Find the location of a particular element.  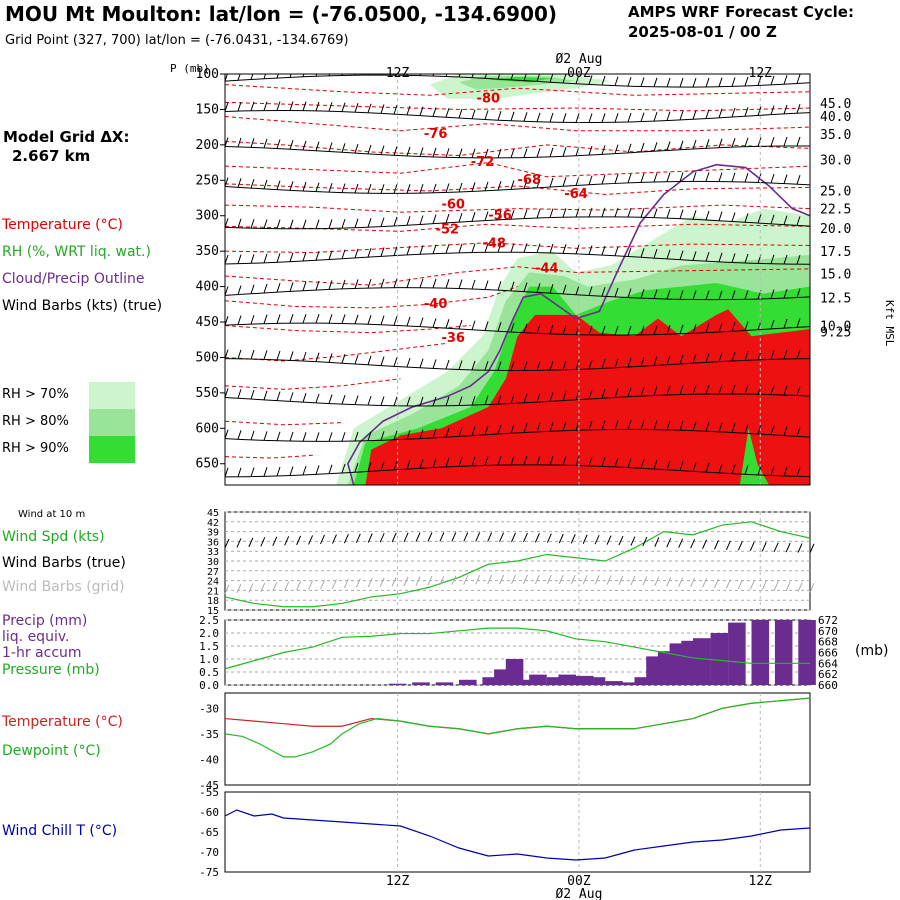

rh-legend-label-90: RH > 90% is located at coordinates (35, 448).